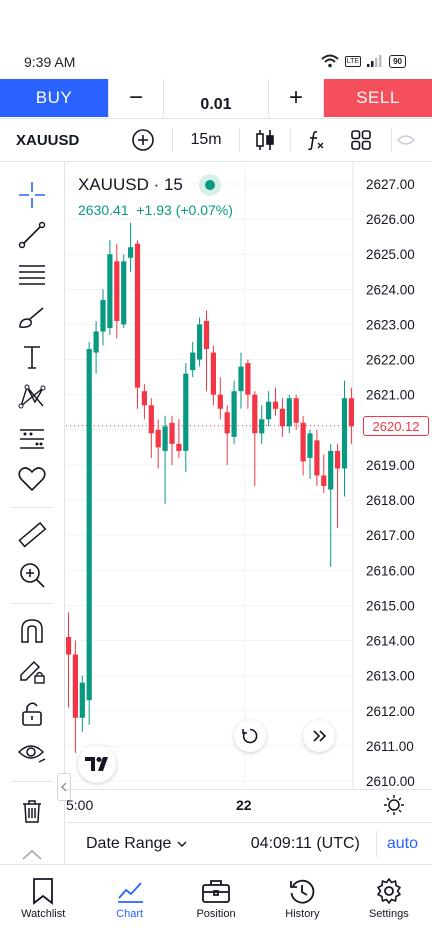 The height and width of the screenshot is (931, 432). Describe the element at coordinates (209, 185) in the screenshot. I see `market-status-indicator` at that location.